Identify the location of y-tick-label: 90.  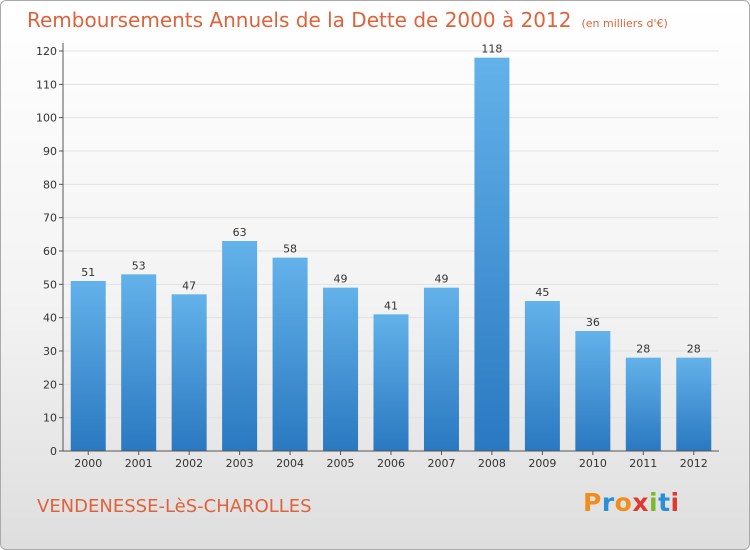
(50, 151).